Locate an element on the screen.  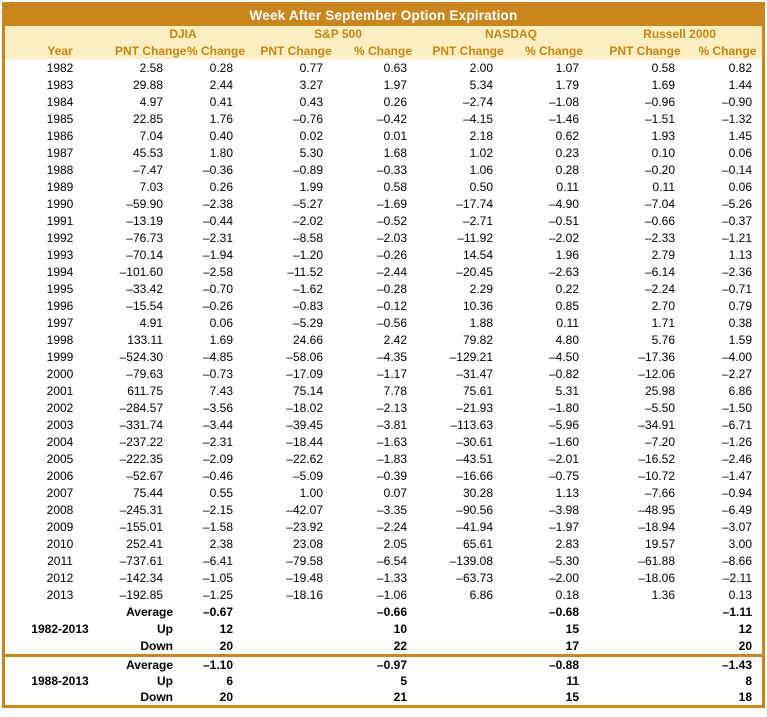
value-cell: –1.83 is located at coordinates (391, 458).